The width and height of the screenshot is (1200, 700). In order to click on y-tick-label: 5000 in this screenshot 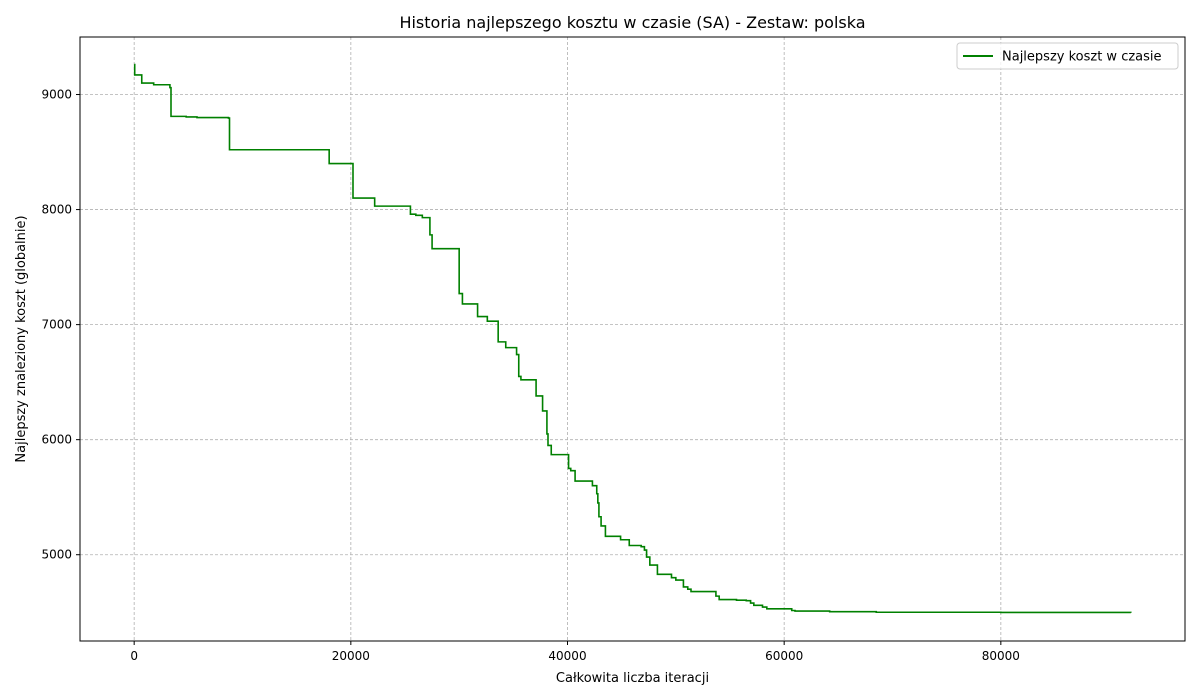, I will do `click(56, 555)`.